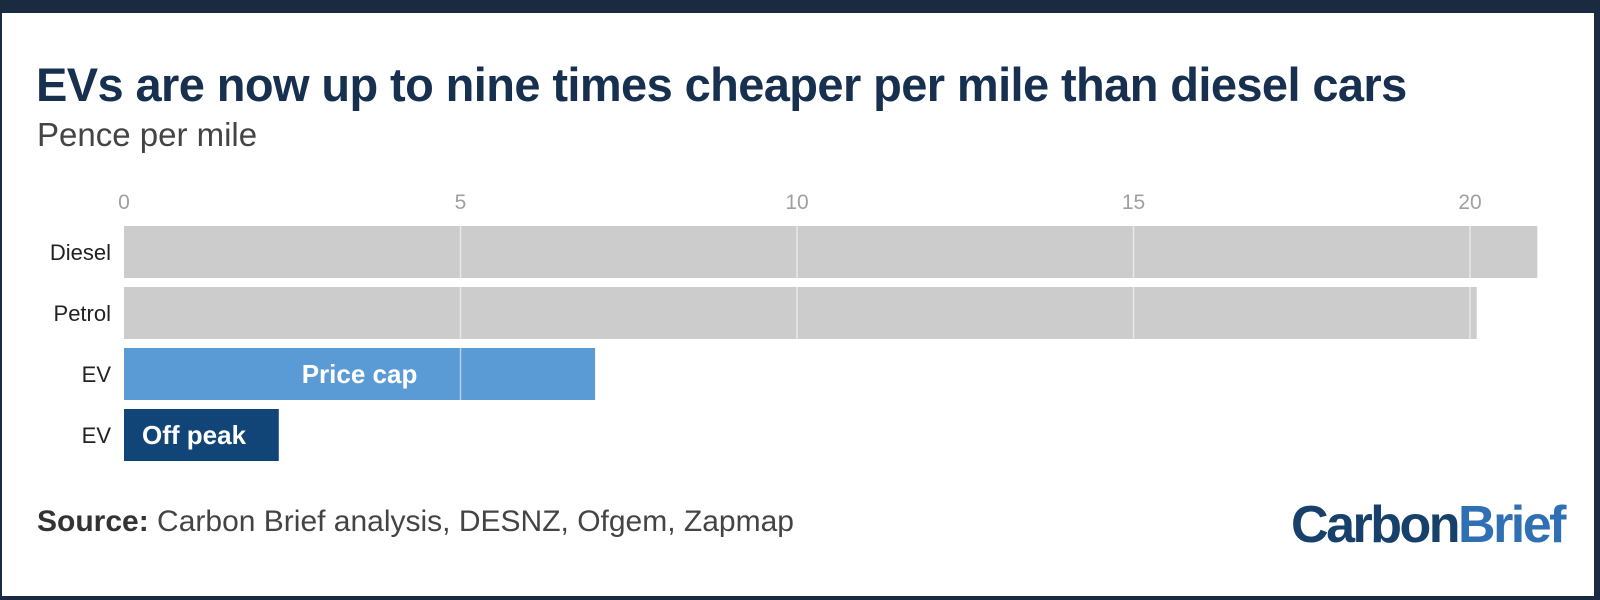  I want to click on x-tick-label-10: 10, so click(796, 202).